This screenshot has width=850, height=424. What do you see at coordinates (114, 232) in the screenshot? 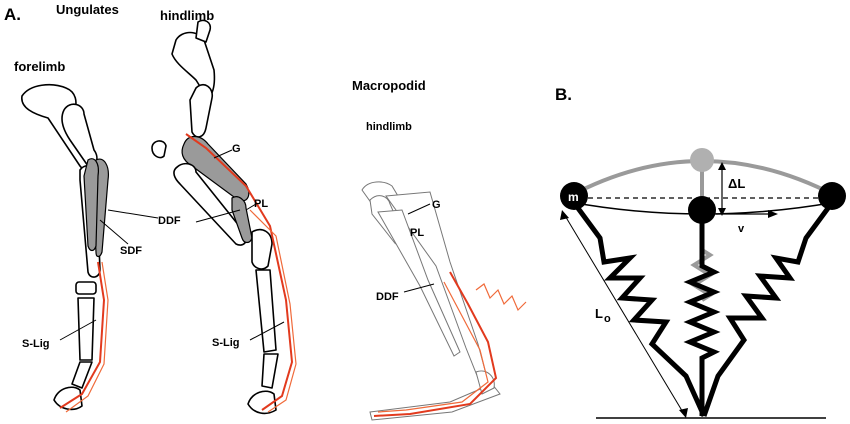
I see `sdf-pointer` at bounding box center [114, 232].